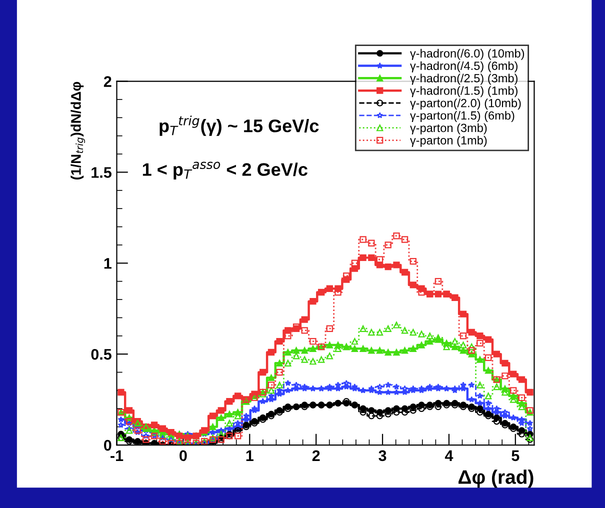 Image resolution: width=605 pixels, height=508 pixels. I want to click on x-tick-label: 2, so click(316, 455).